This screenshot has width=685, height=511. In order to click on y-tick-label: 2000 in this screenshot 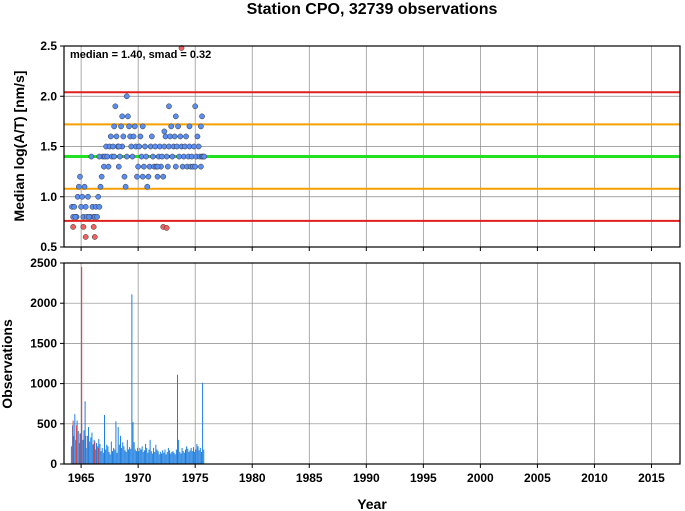, I will do `click(43, 303)`.